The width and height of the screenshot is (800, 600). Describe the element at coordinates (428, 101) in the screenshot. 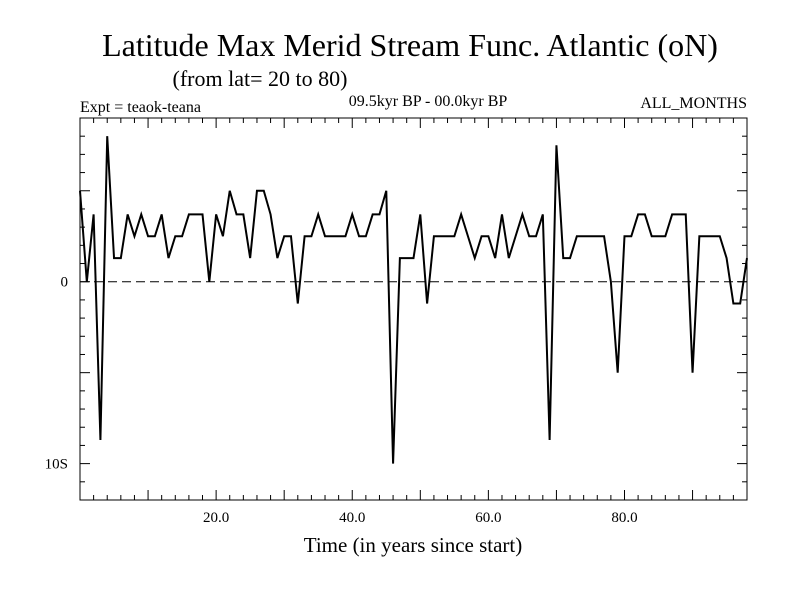

I see `period-label: 09.5kyr BP - 00.0kyr BP` at that location.